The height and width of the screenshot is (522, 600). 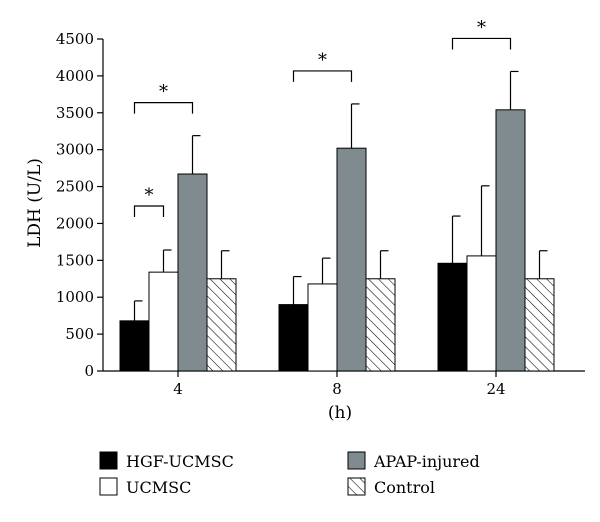 What do you see at coordinates (404, 487) in the screenshot?
I see `legend-label: Control` at bounding box center [404, 487].